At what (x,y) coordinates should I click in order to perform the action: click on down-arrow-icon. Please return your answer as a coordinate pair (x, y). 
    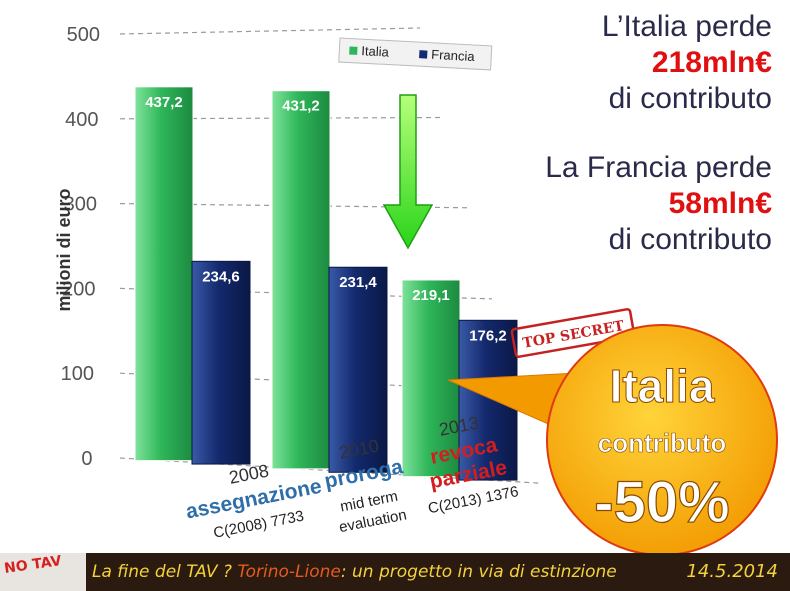
    Looking at the image, I should click on (408, 172).